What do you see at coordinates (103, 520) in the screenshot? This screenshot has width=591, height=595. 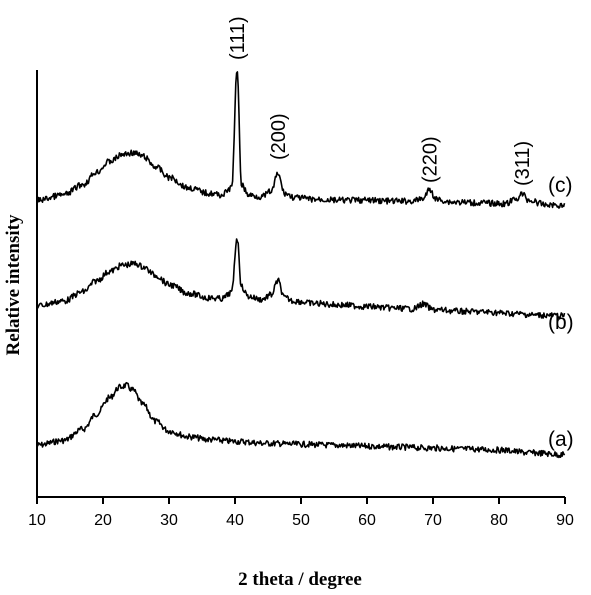 I see `x-tick-label-20: 20` at bounding box center [103, 520].